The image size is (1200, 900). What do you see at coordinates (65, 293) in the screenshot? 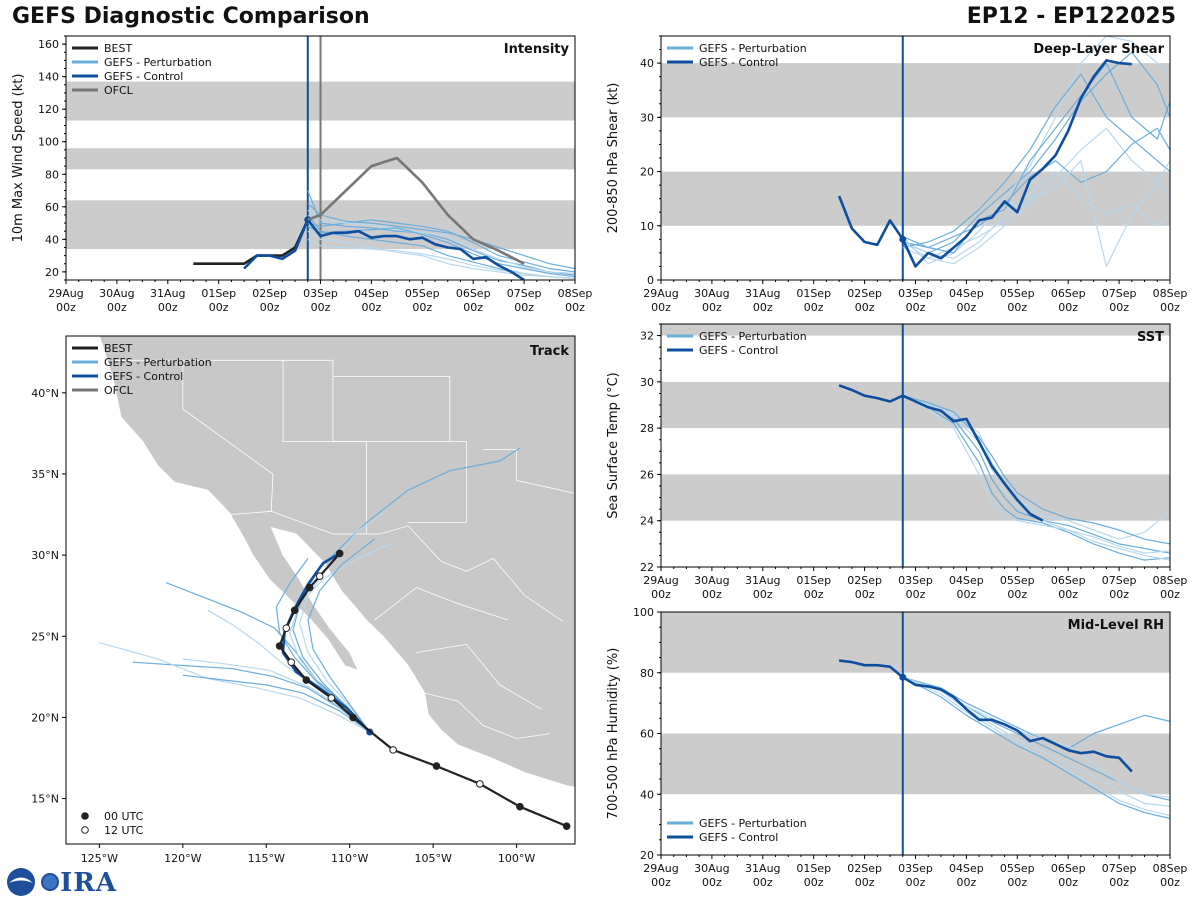
I see `intensity-xtick-label: 29Aug` at bounding box center [65, 293].